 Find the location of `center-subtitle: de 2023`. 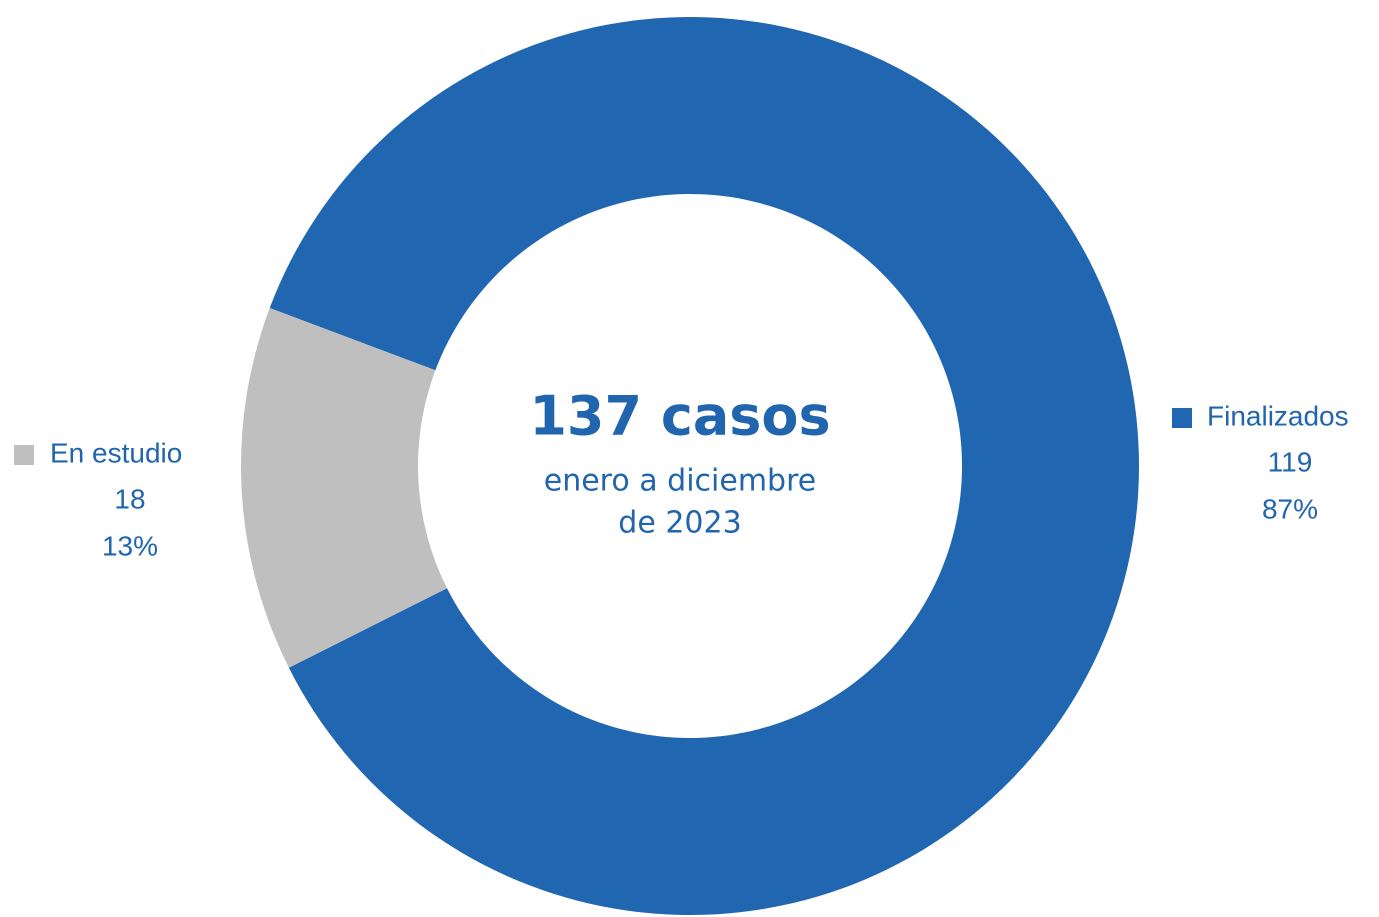

center-subtitle: de 2023 is located at coordinates (679, 523).